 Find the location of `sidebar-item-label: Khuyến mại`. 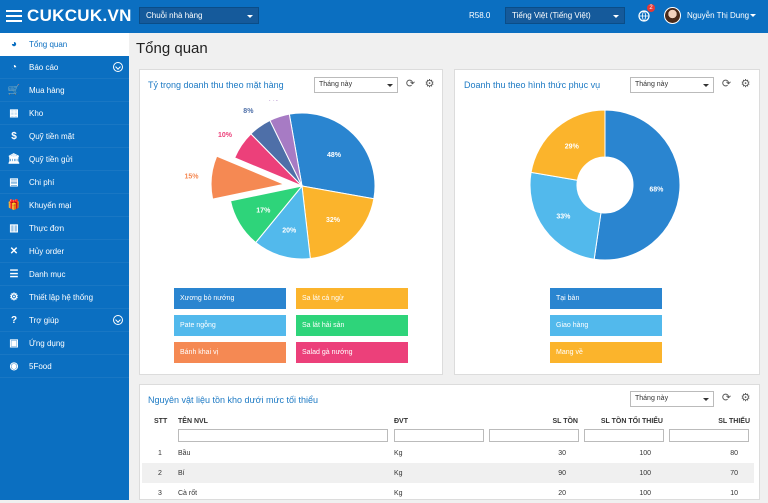

sidebar-item-label: Khuyến mại is located at coordinates (50, 205).